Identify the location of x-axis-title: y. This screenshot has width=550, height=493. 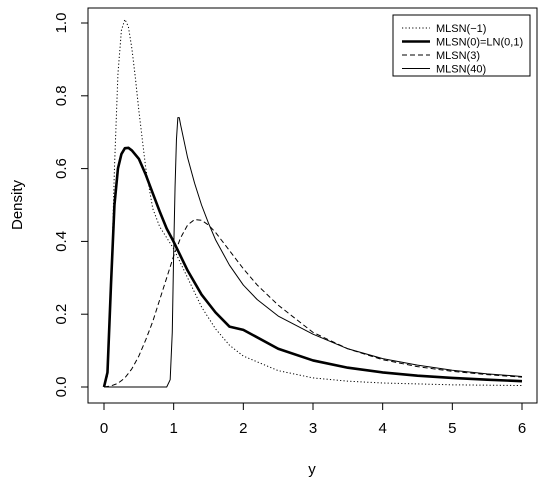
(312, 469).